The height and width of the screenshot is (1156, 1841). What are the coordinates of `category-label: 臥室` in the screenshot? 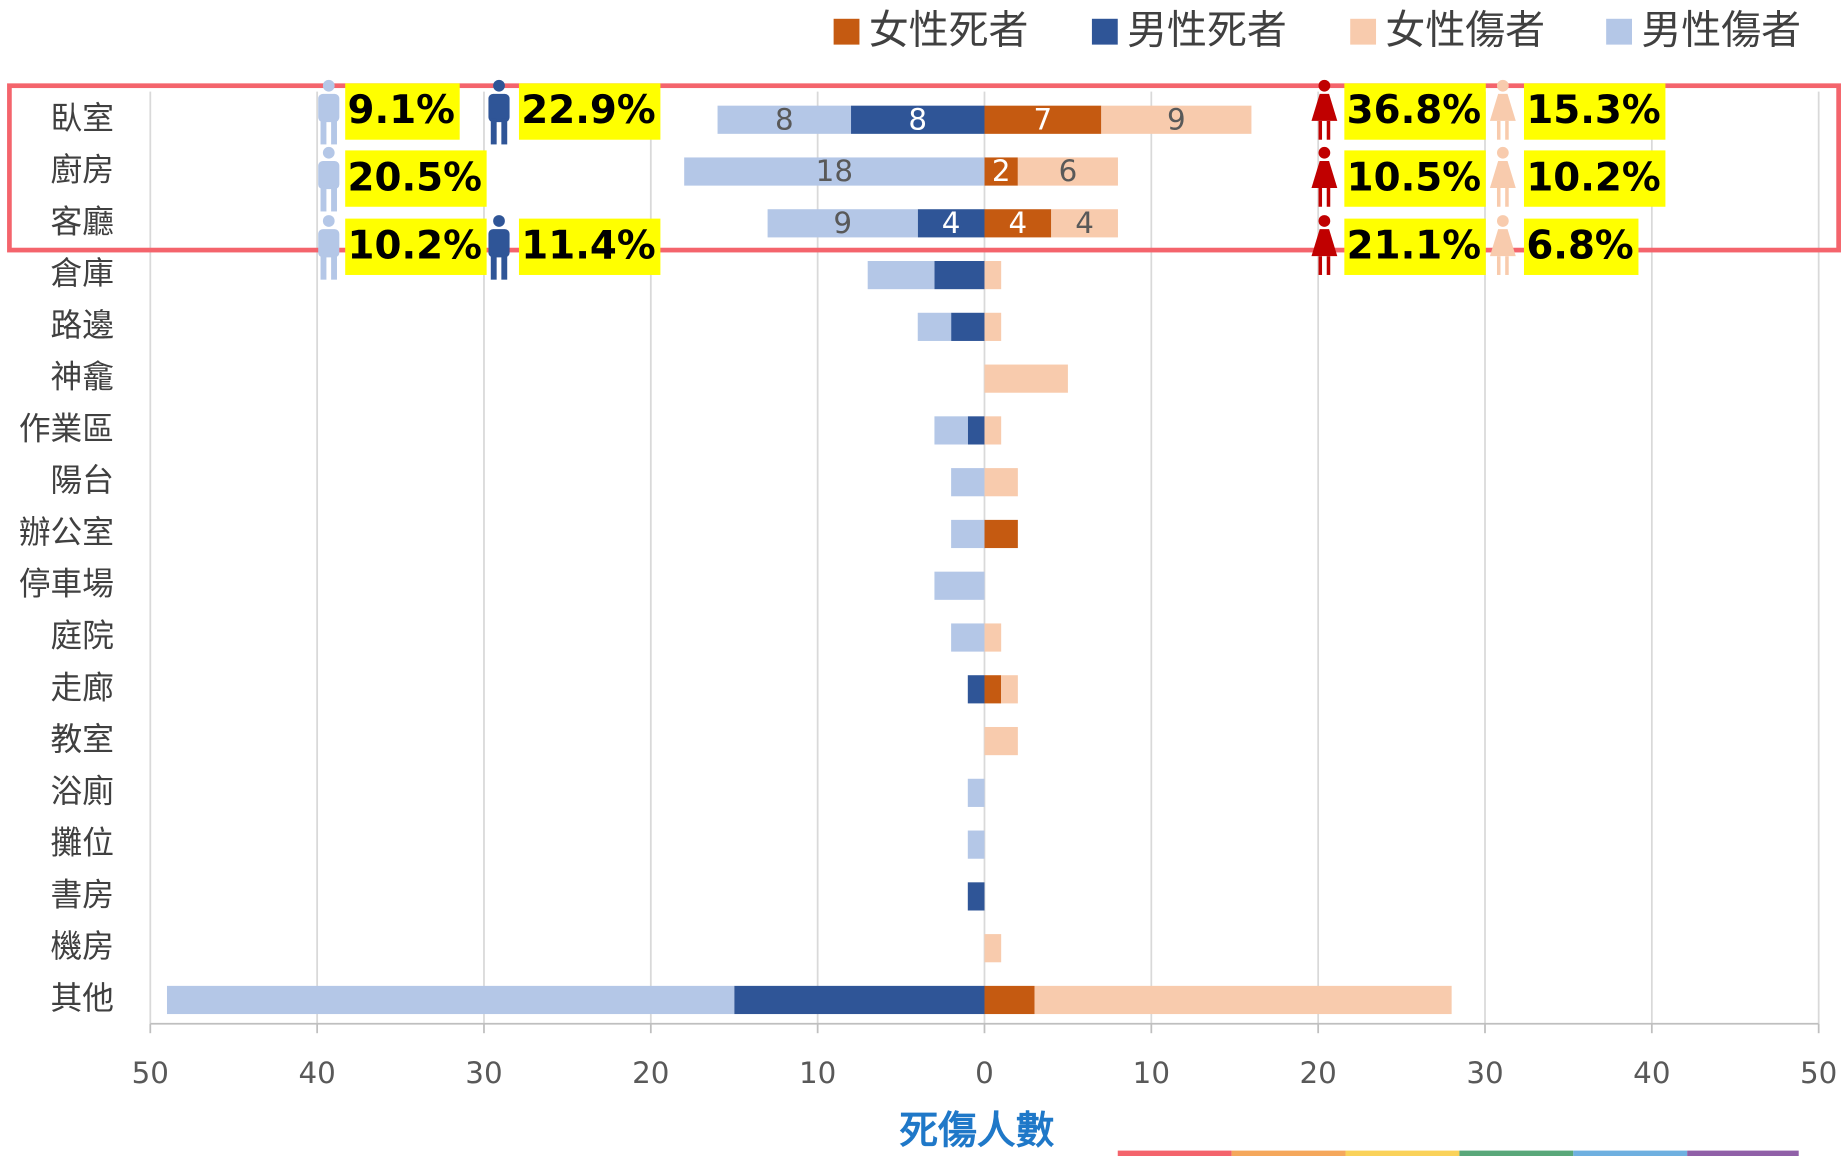 It's located at (82, 119).